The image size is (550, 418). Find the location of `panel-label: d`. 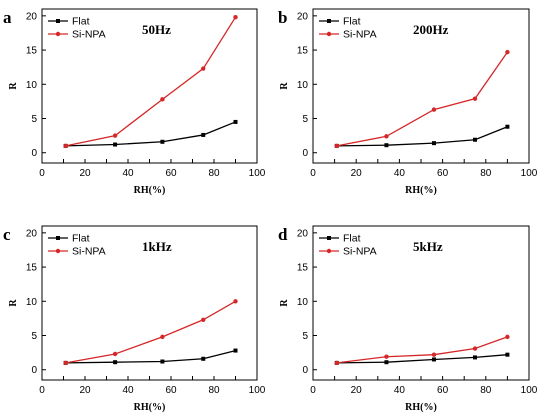

panel-label: d is located at coordinates (283, 234).